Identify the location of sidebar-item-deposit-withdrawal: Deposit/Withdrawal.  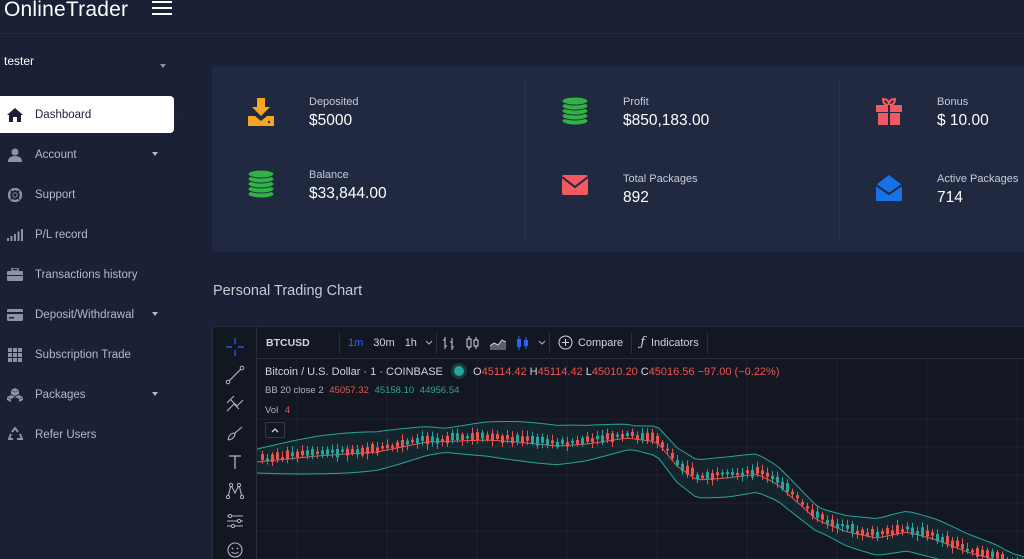
(87, 314).